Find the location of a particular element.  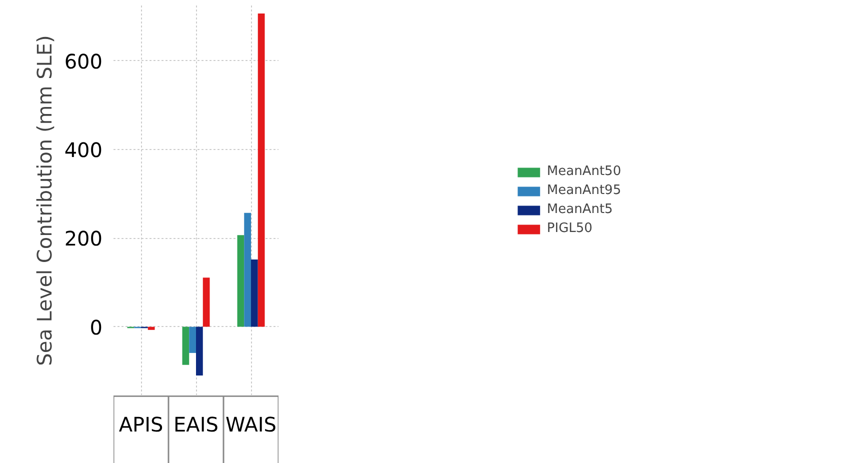

y-tick-label: 0 is located at coordinates (96, 327).